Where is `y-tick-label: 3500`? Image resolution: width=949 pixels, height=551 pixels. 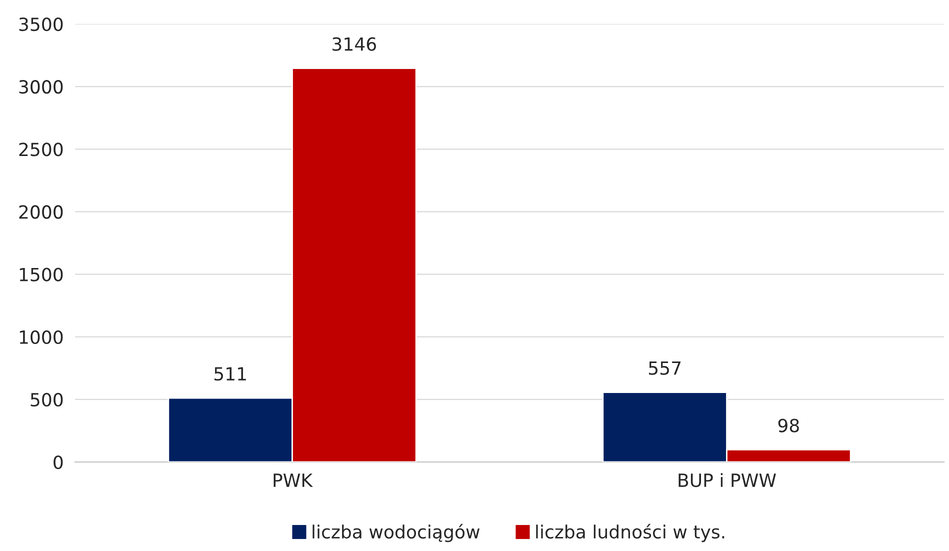 y-tick-label: 3500 is located at coordinates (41, 24).